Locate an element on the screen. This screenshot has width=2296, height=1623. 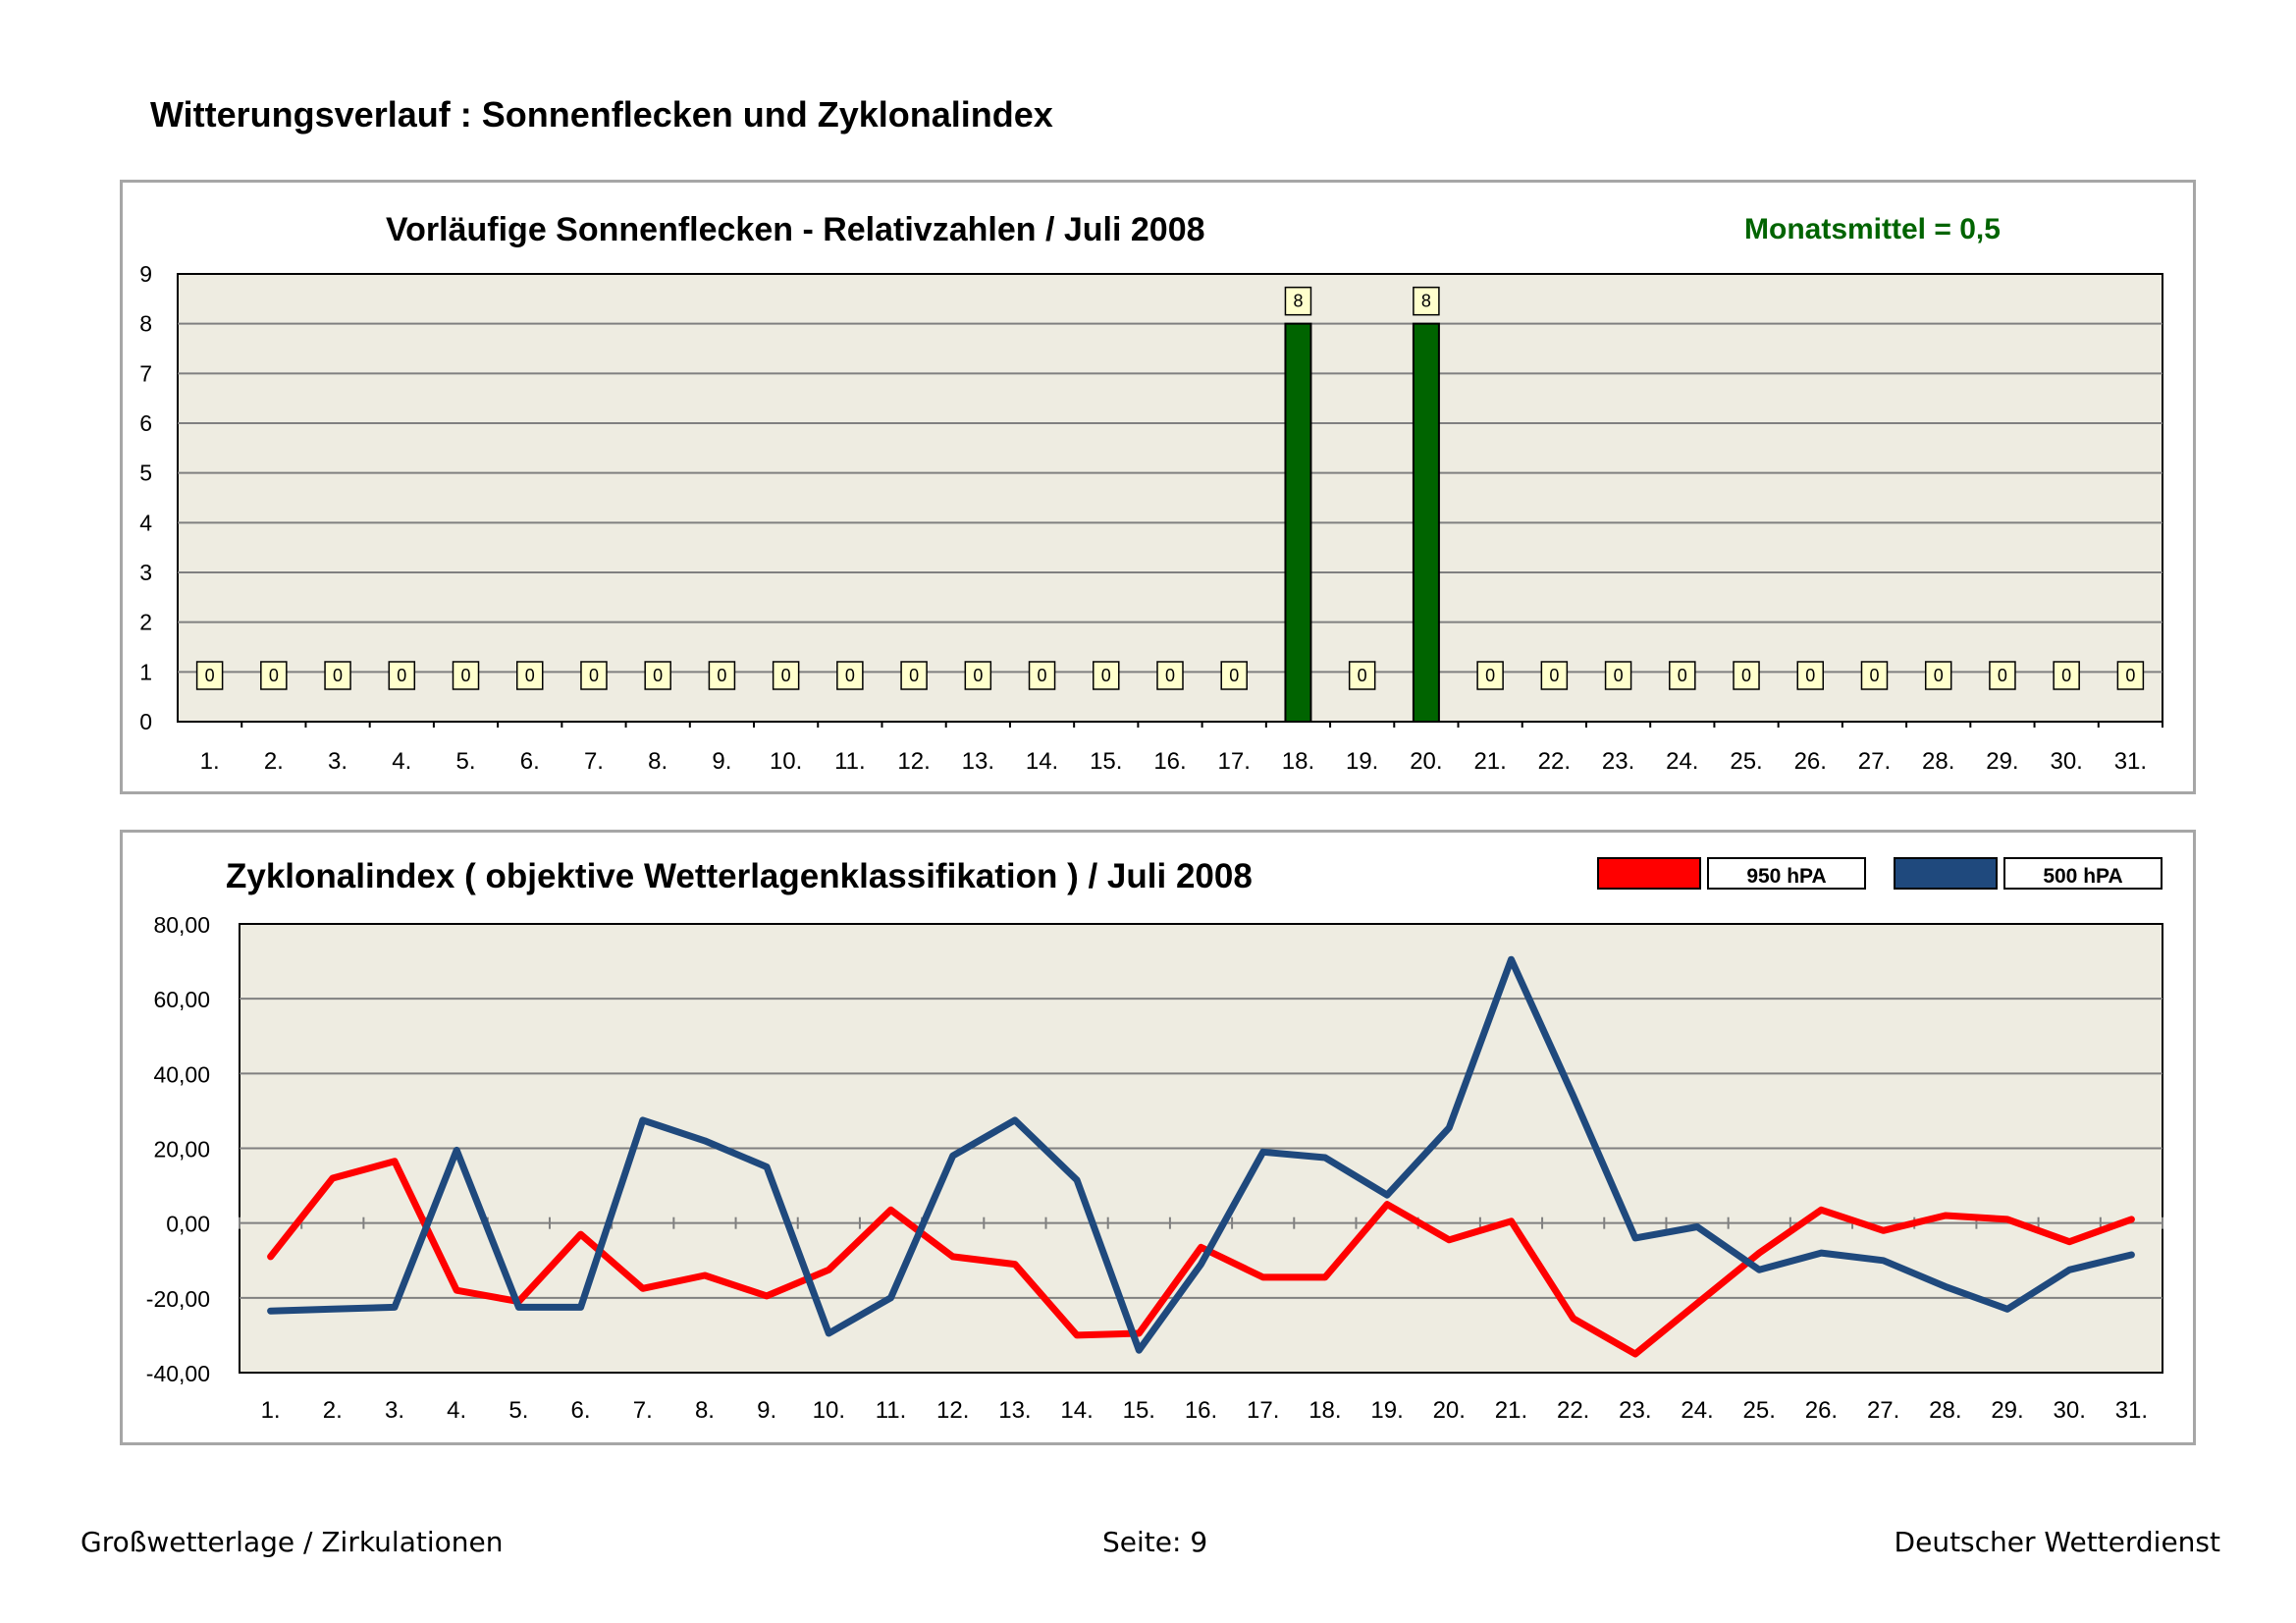
x-tick-label: 21. is located at coordinates (1489, 761).